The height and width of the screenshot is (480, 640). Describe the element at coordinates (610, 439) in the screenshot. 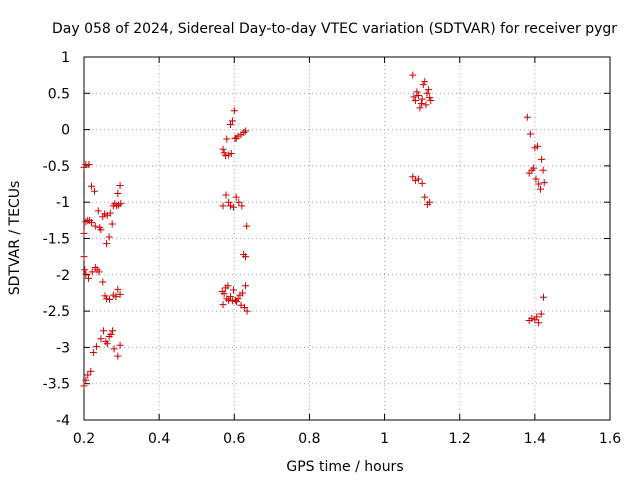

I see `x-tick-label: 1.6` at that location.